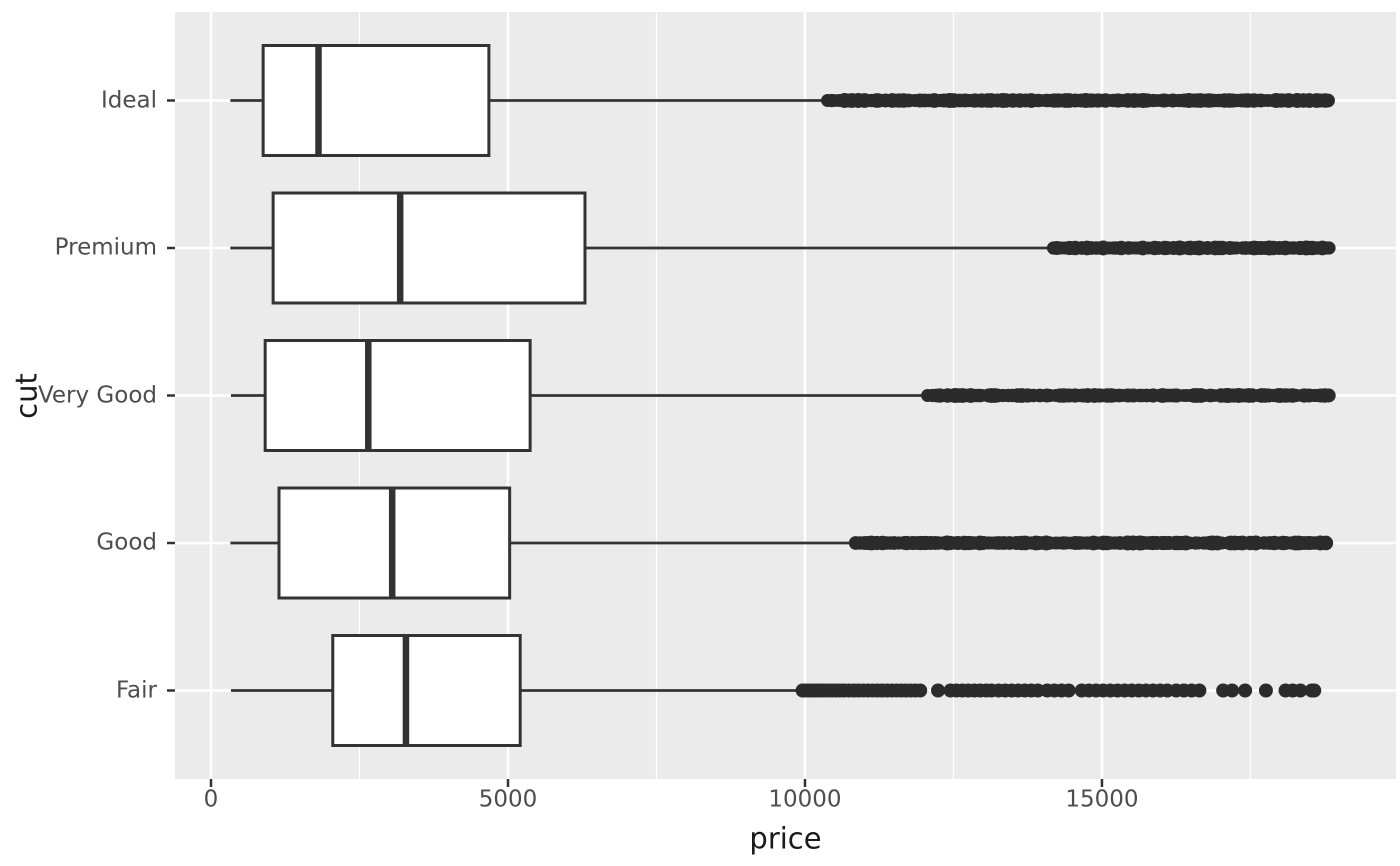  What do you see at coordinates (105, 247) in the screenshot?
I see `y-category-label: Premium` at bounding box center [105, 247].